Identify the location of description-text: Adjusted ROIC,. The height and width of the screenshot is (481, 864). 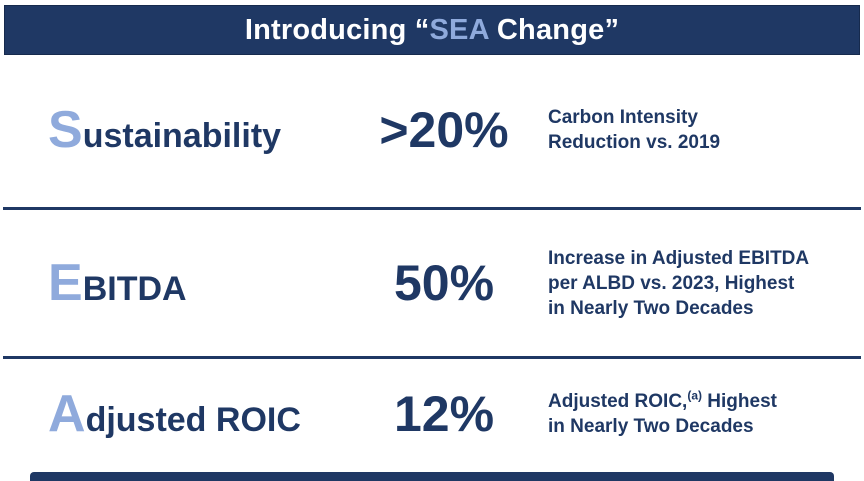
(618, 401).